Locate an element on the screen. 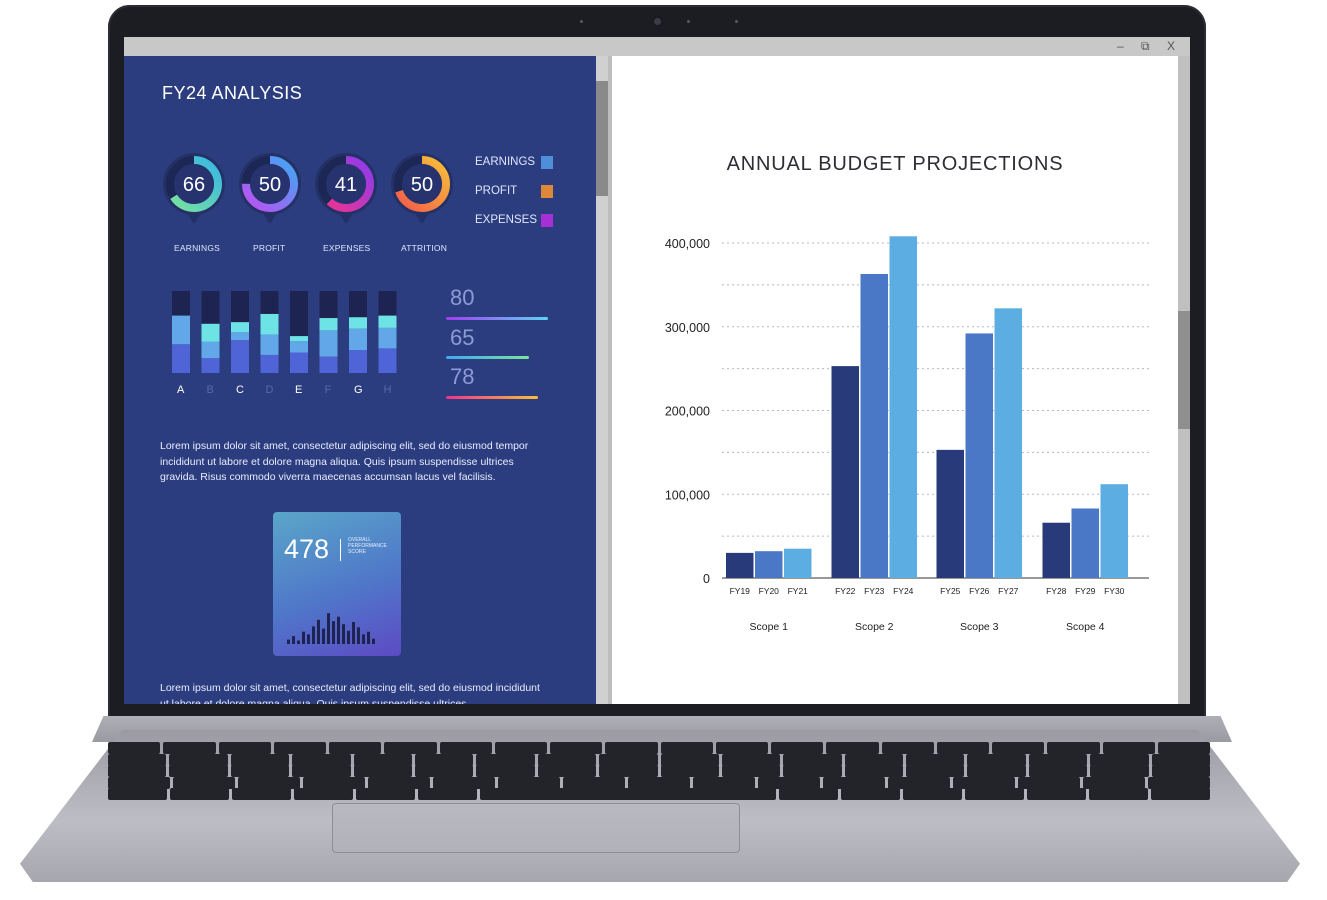  stacked-seg-cyan-C is located at coordinates (240, 327).